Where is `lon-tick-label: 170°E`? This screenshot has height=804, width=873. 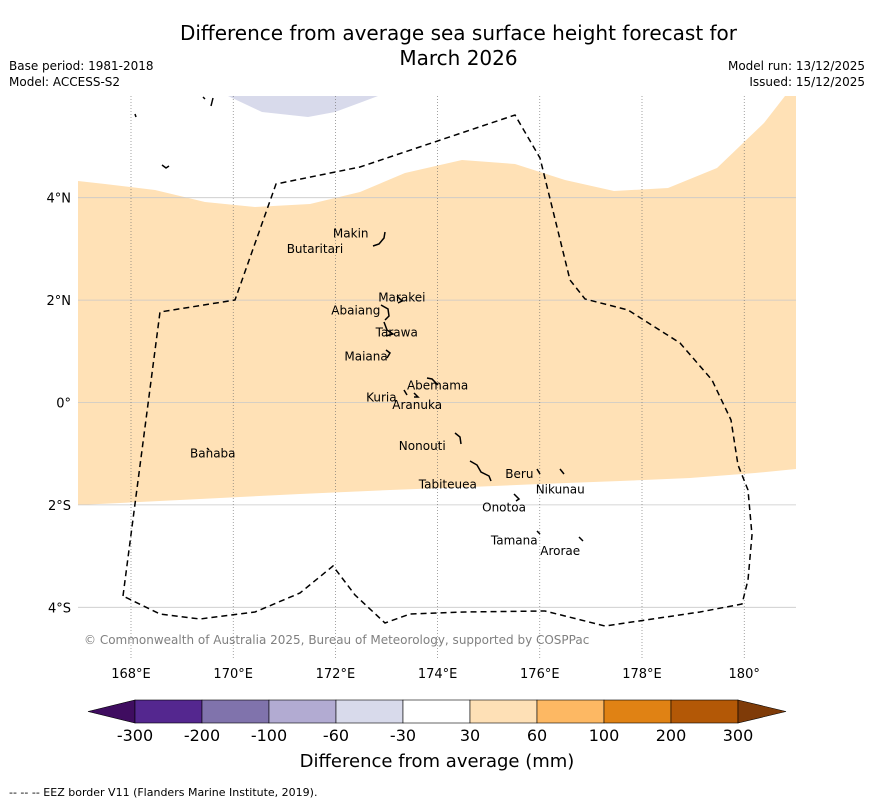
lon-tick-label: 170°E is located at coordinates (233, 674).